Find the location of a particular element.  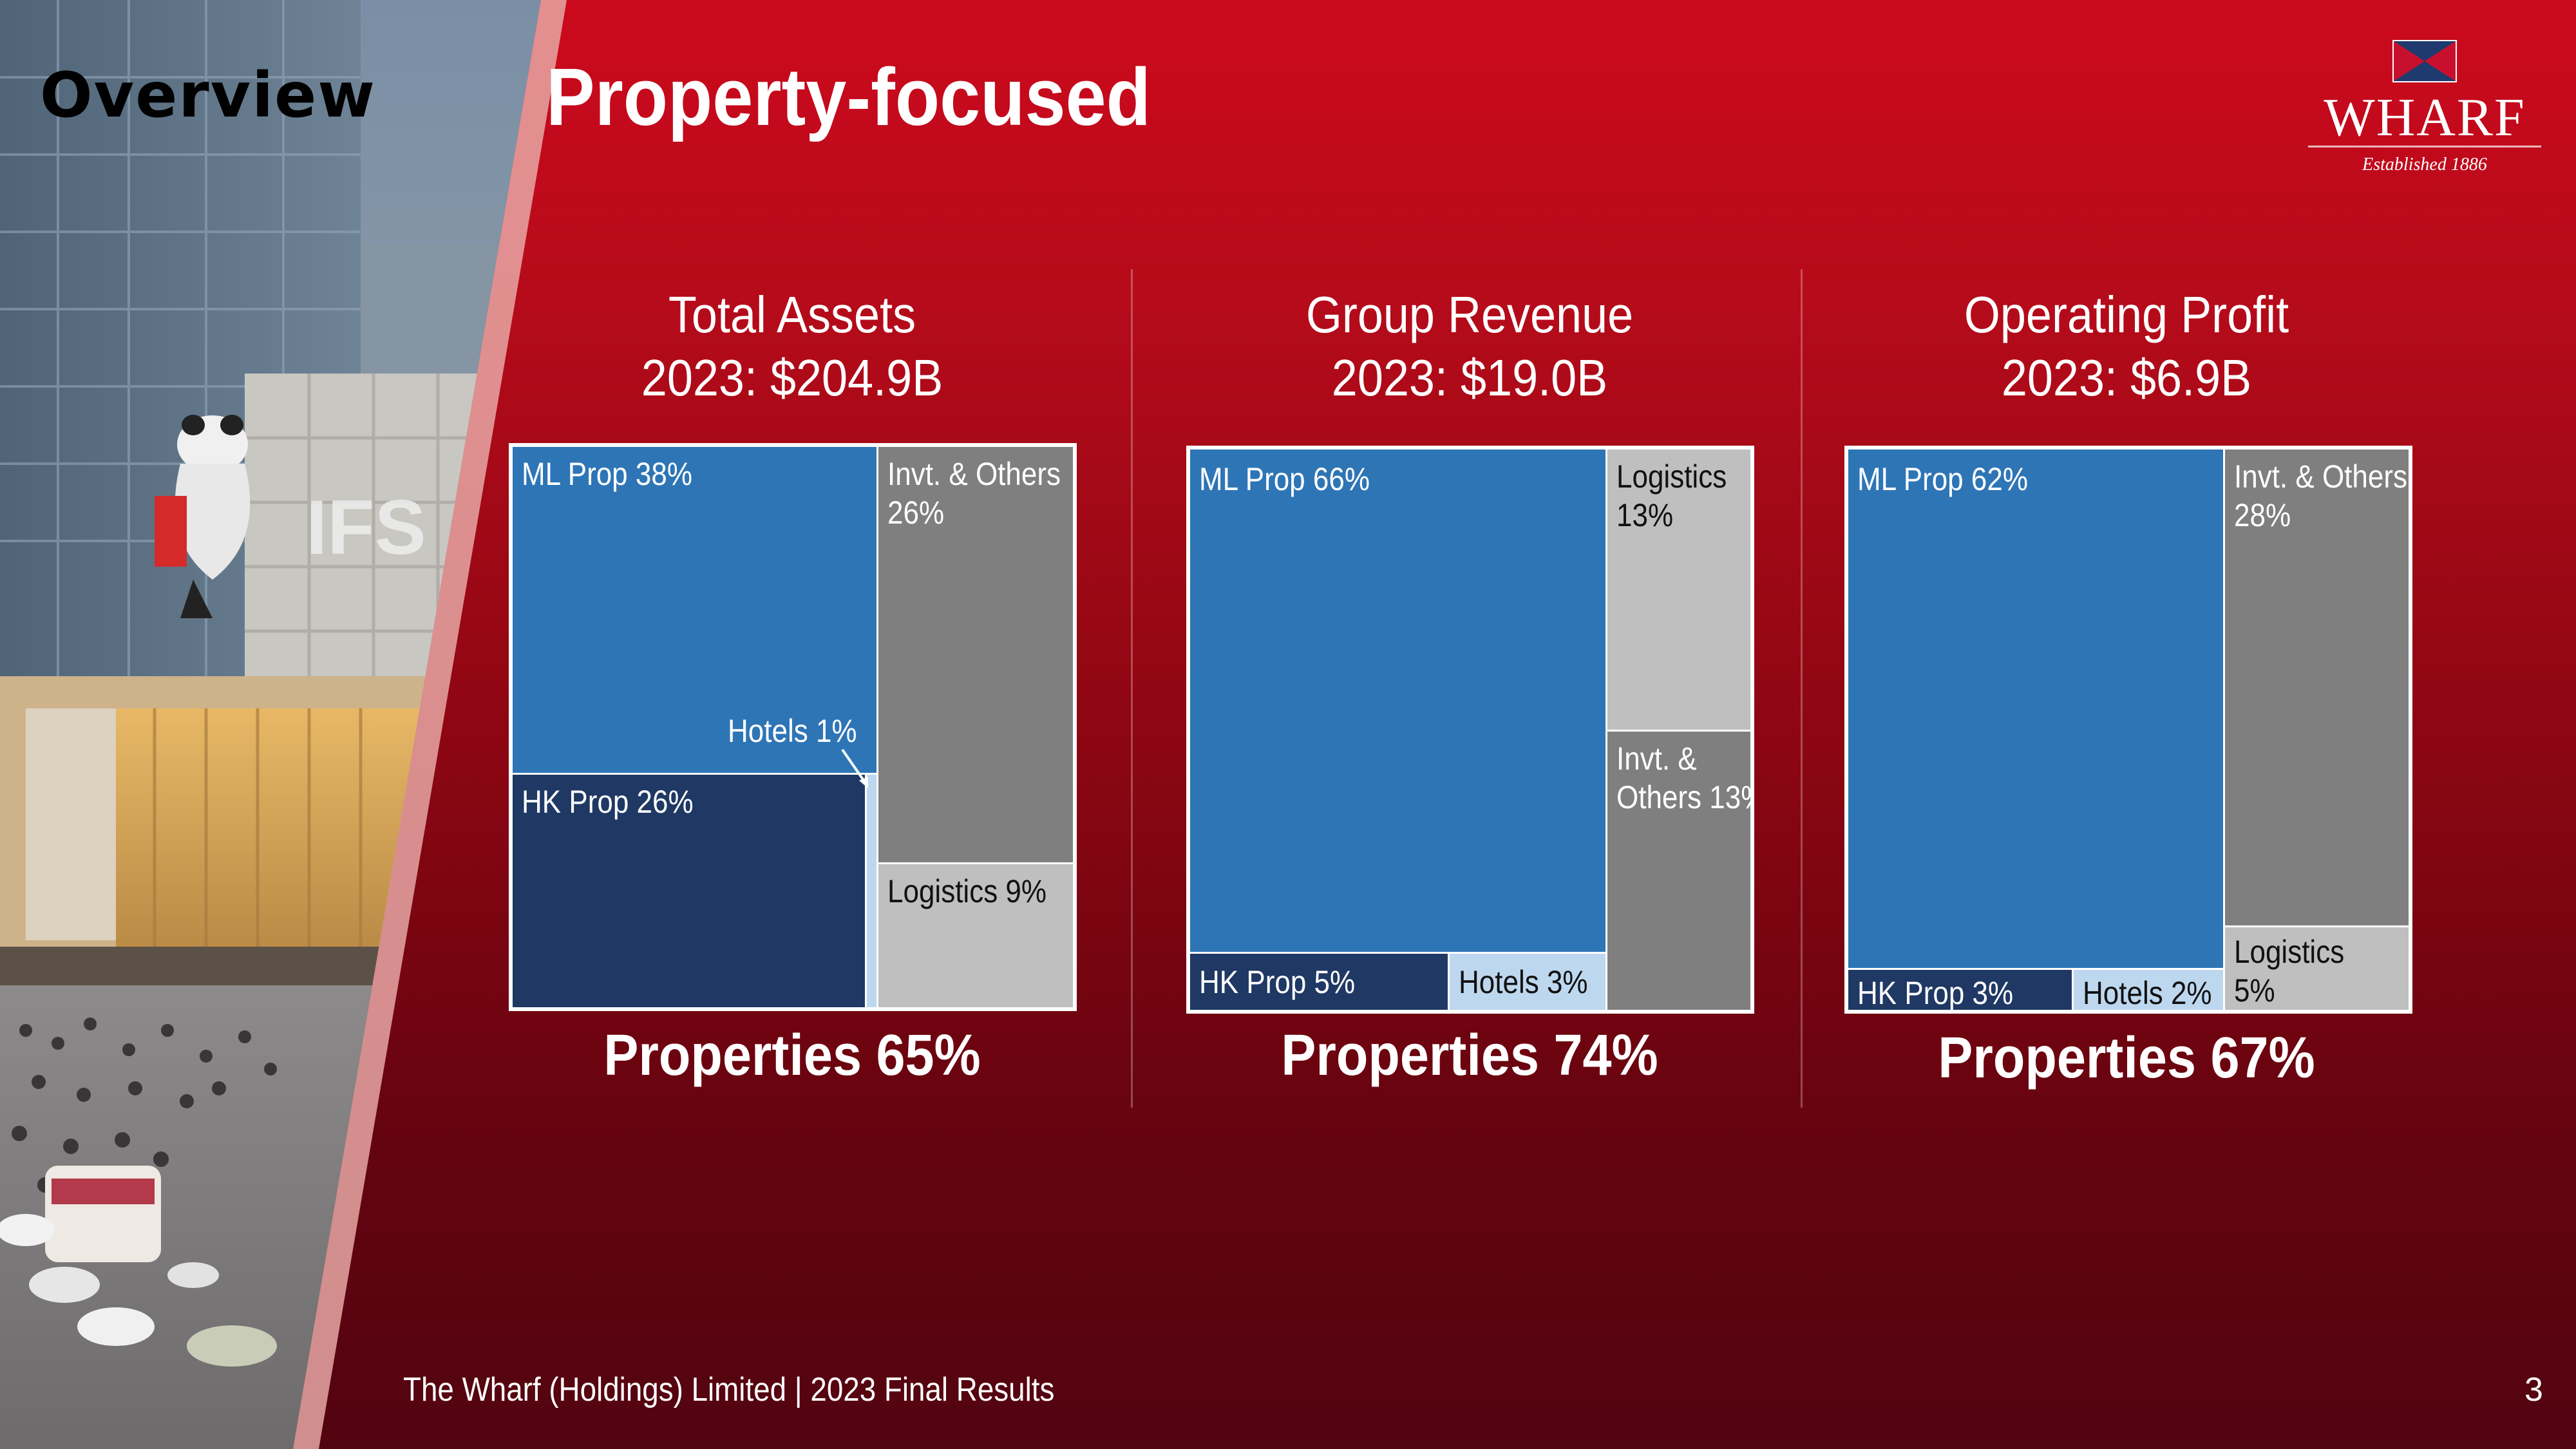

callout-arrow-icon is located at coordinates (854, 768).